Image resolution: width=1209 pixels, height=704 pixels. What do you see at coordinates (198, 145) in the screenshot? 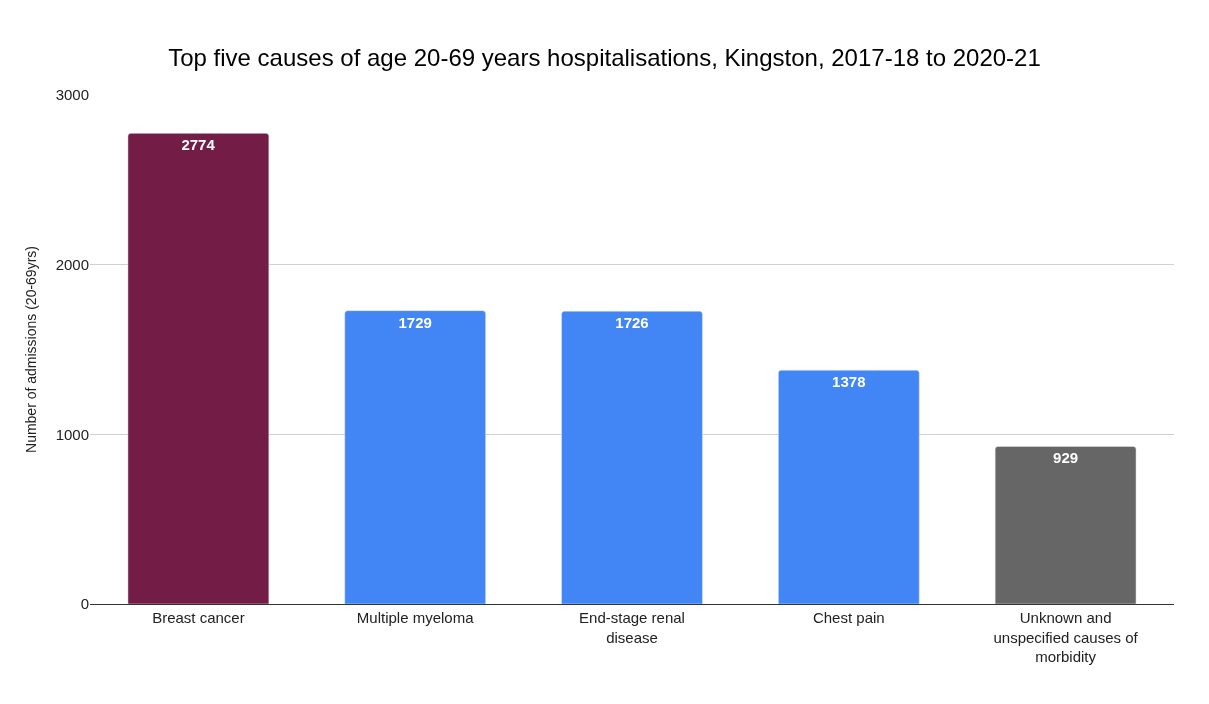
I see `data-label: 2774` at bounding box center [198, 145].